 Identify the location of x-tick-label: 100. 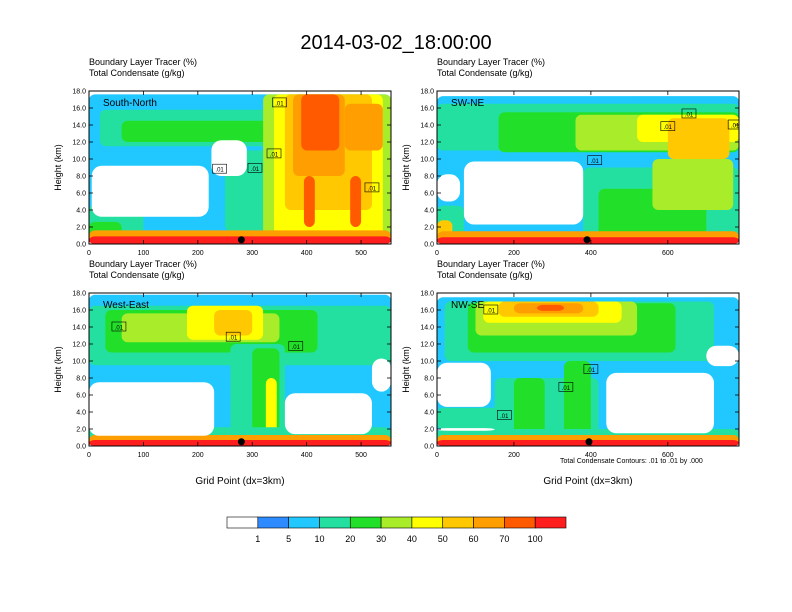
(144, 455).